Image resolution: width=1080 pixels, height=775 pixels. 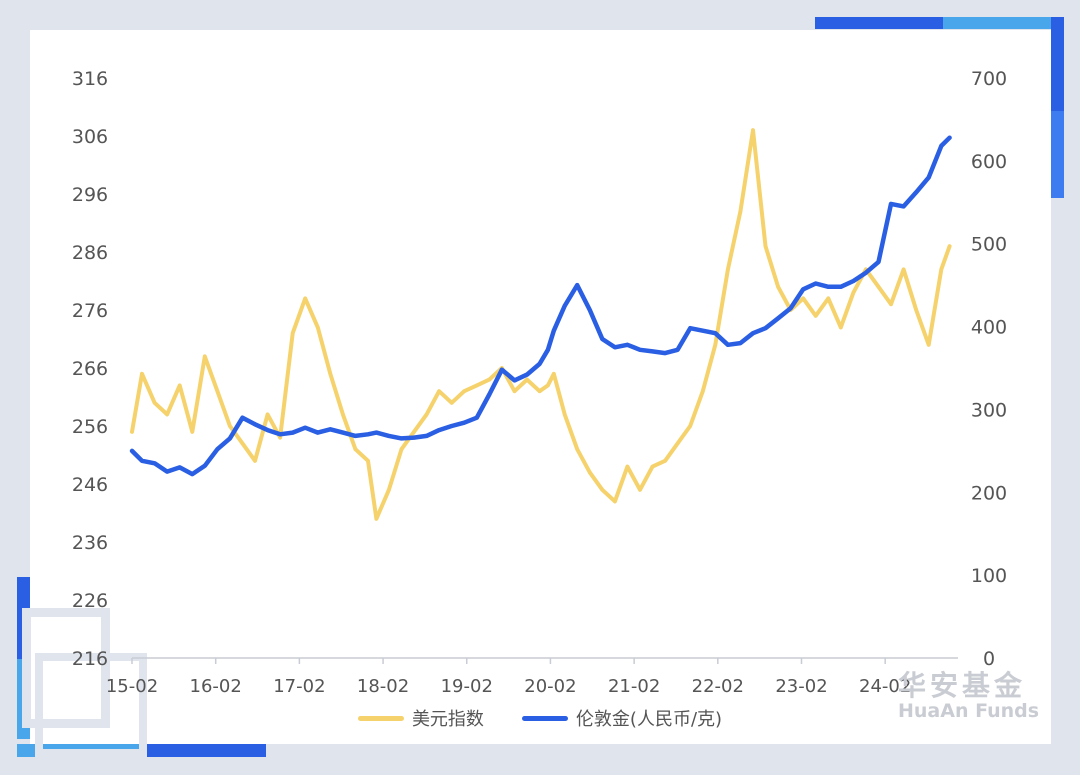 I want to click on x-tick-label: 24-02, so click(x=885, y=686).